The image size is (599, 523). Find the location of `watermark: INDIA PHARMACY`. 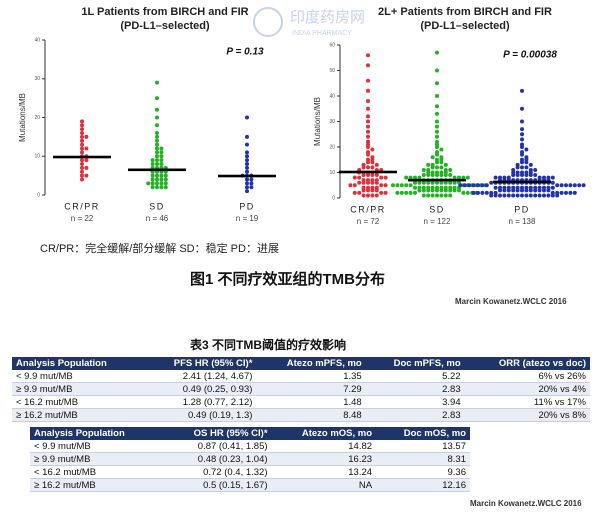

watermark: INDIA PHARMACY is located at coordinates (322, 33).